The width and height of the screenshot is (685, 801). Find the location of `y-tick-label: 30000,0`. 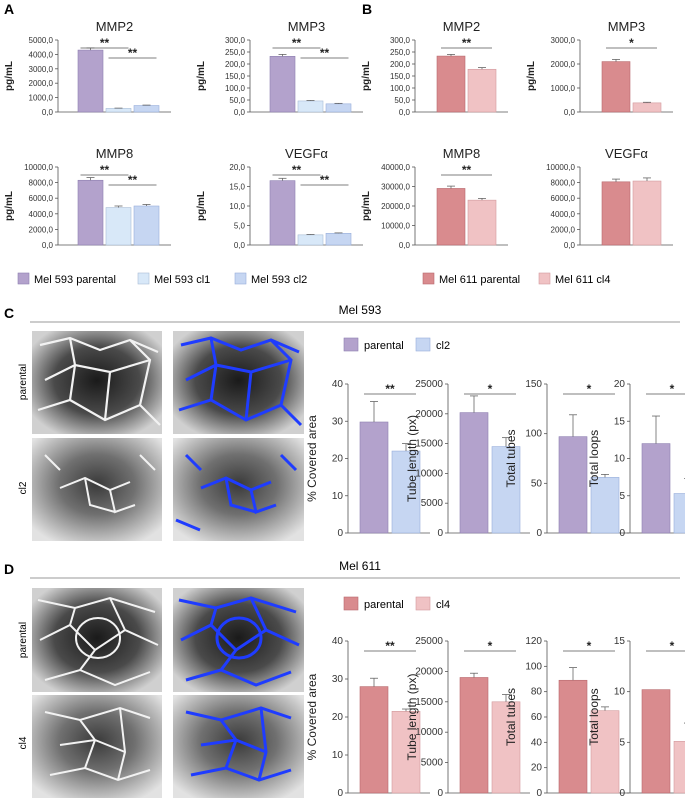

y-tick-label: 30000,0 is located at coordinates (395, 187).